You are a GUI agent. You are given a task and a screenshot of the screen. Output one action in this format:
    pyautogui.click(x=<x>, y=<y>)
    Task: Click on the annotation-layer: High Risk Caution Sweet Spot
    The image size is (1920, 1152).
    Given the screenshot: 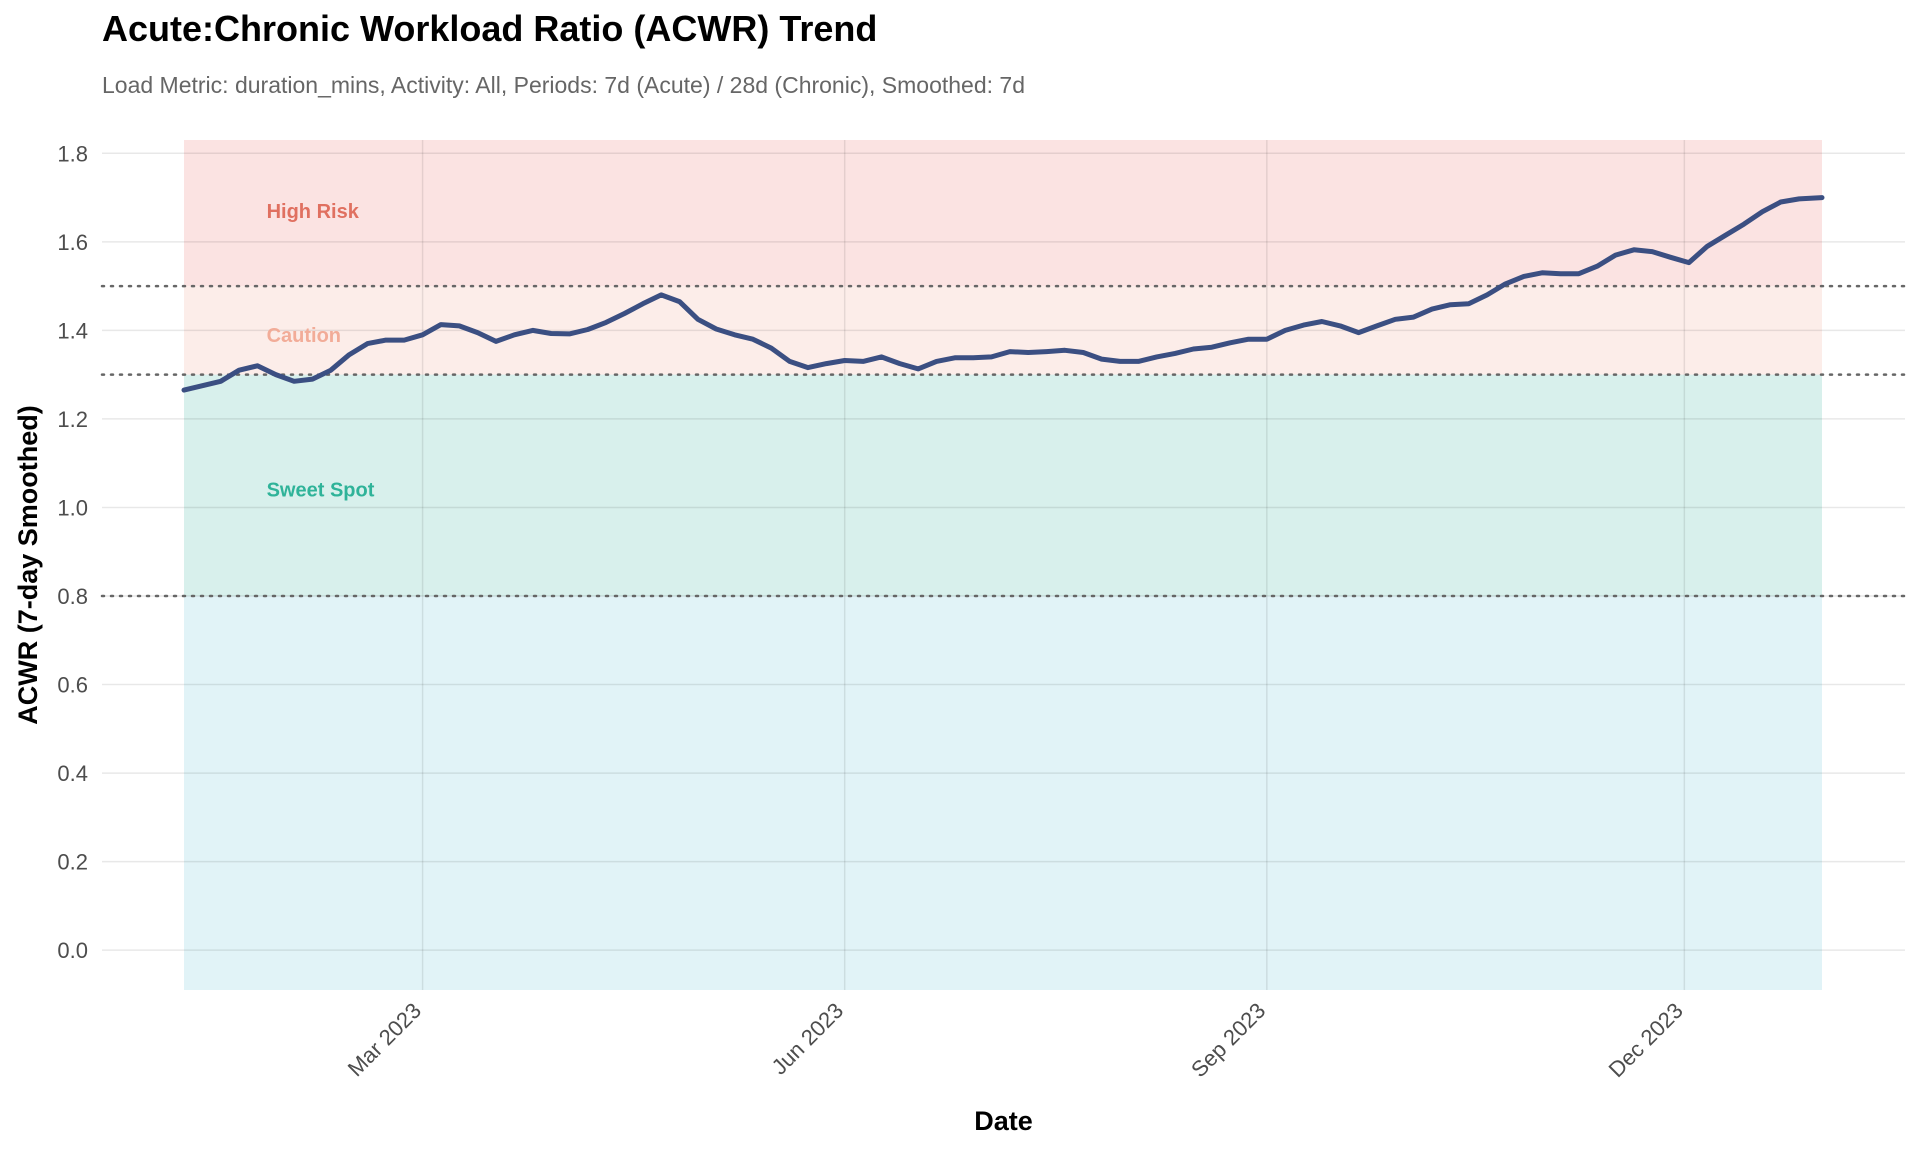 What is the action you would take?
    pyautogui.click(x=321, y=351)
    